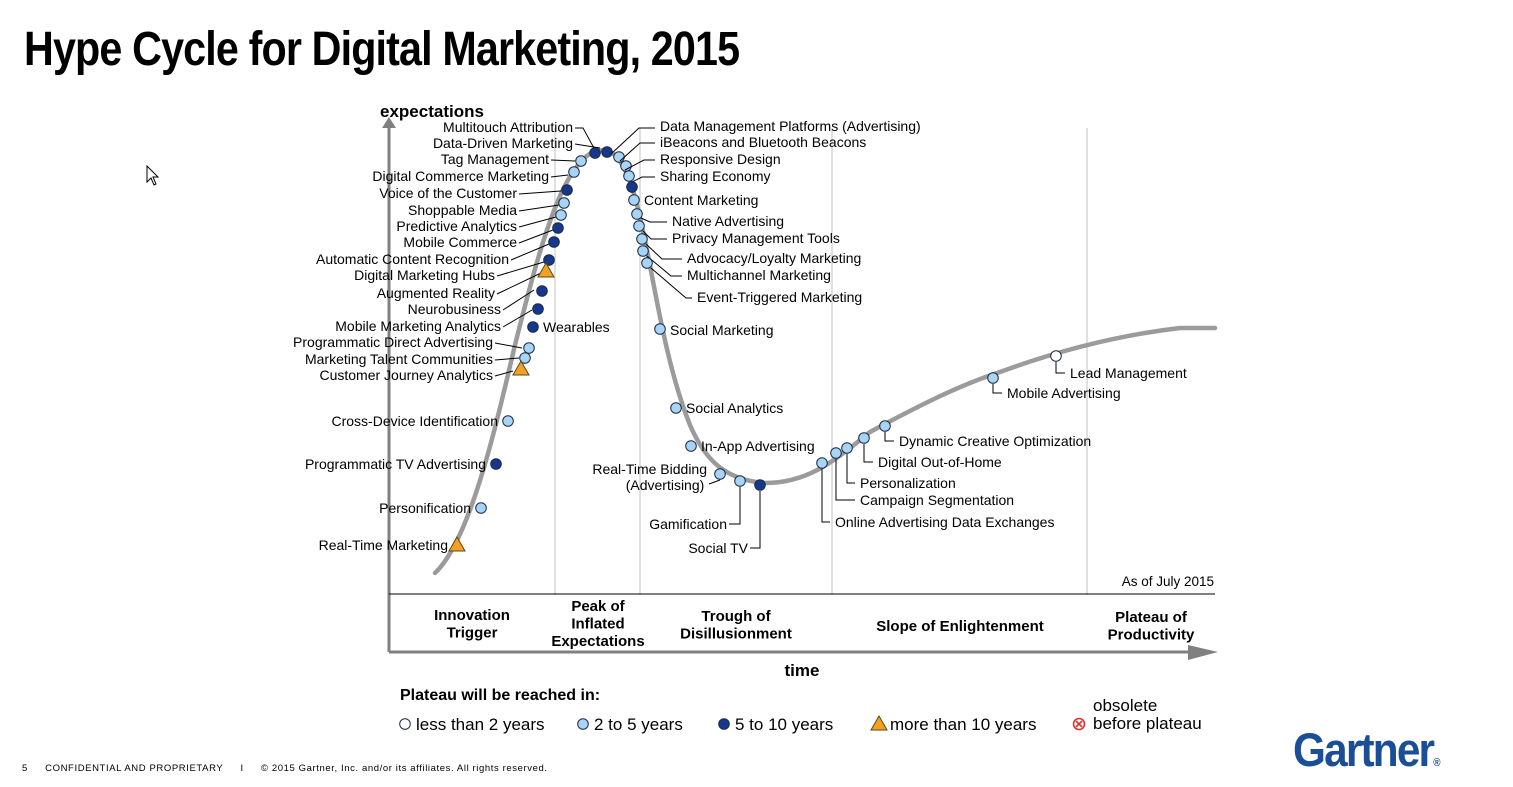  Describe the element at coordinates (649, 469) in the screenshot. I see `label-real-time-bidding-advertising: Real-Time Bidding` at that location.